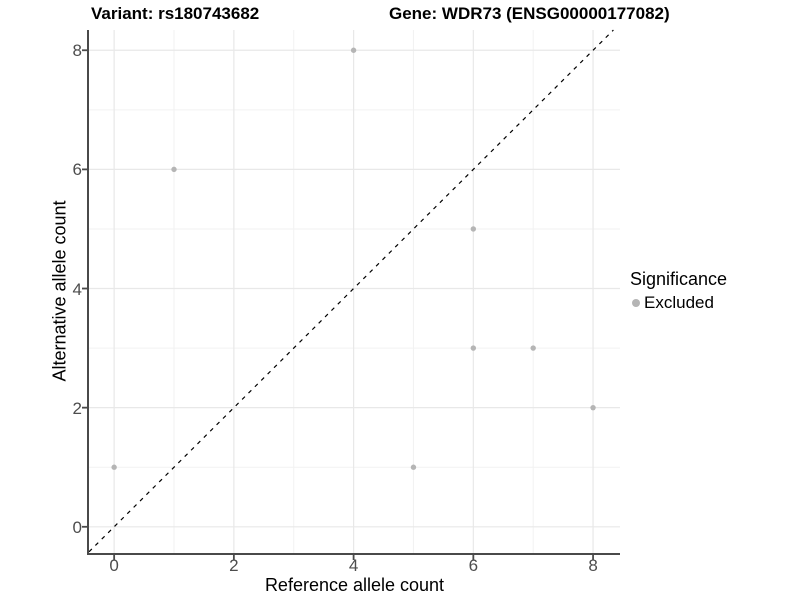 The image size is (800, 600). Describe the element at coordinates (175, 13) in the screenshot. I see `plot-title-variant: Variant: rs180743682` at that location.